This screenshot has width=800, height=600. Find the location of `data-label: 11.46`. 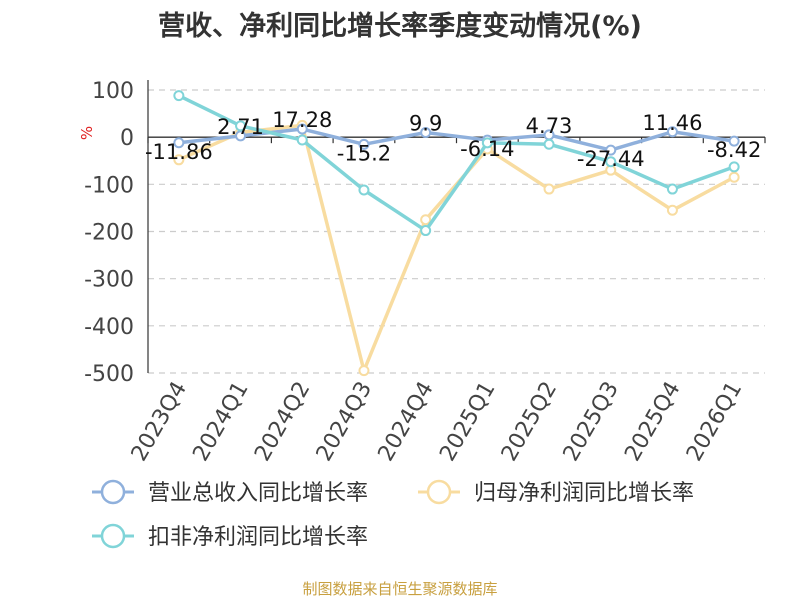

data-label: 11.46 is located at coordinates (672, 123).